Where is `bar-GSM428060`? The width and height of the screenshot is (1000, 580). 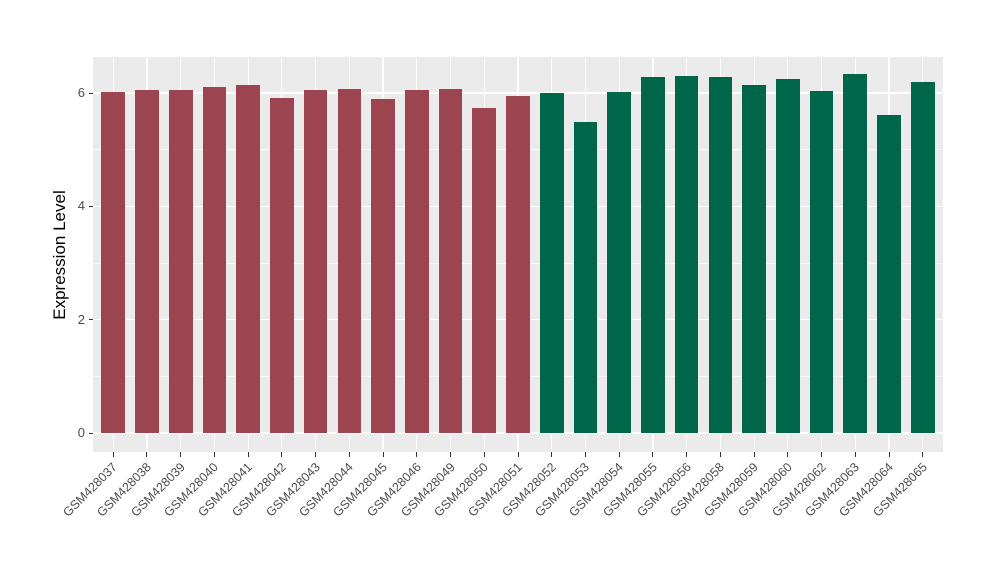 bar-GSM428060 is located at coordinates (788, 255).